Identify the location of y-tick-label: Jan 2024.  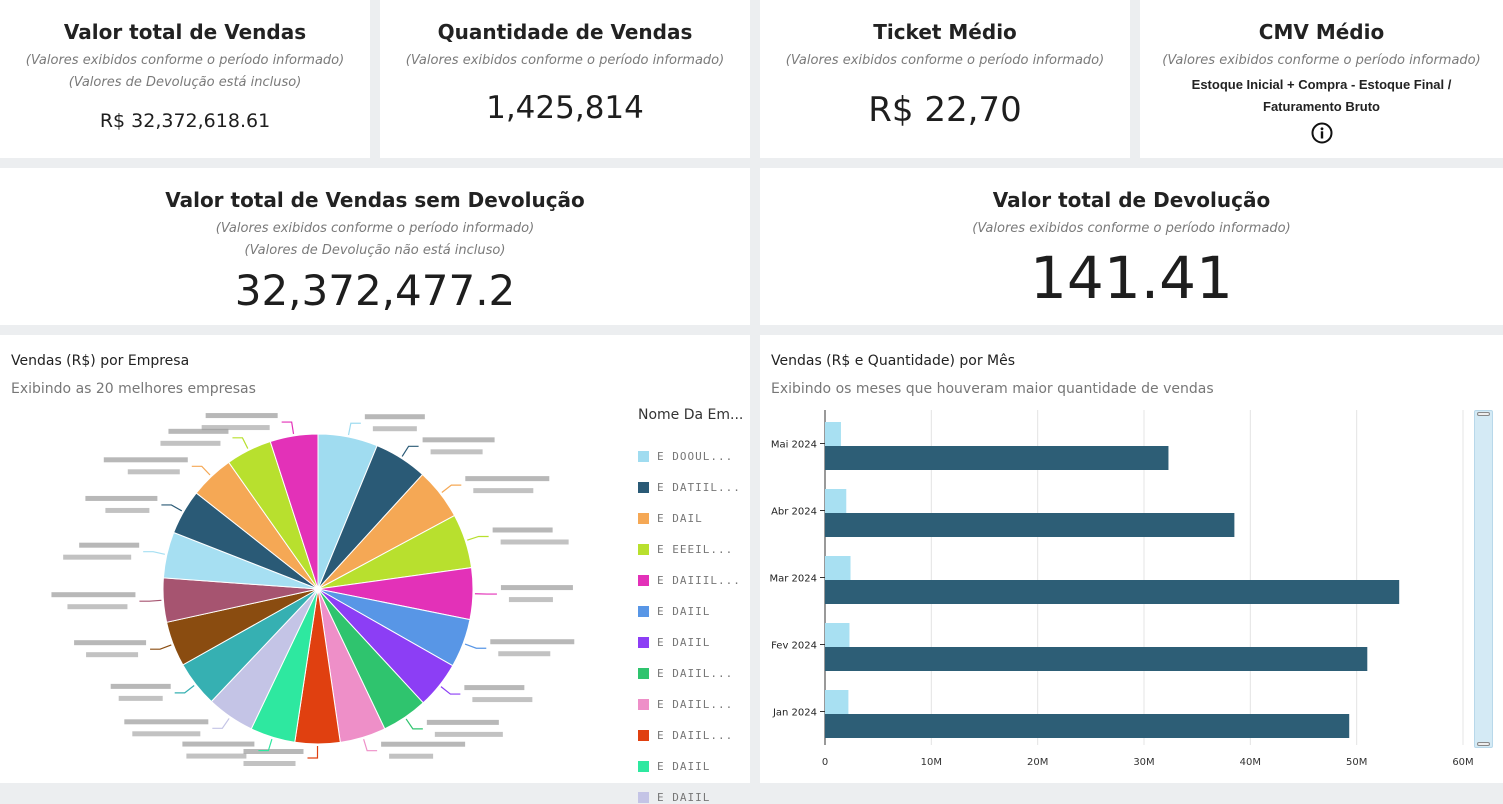
(794, 713).